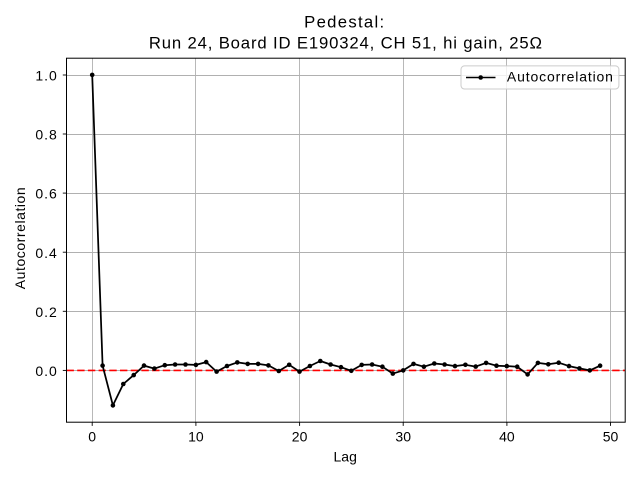 Image resolution: width=640 pixels, height=480 pixels. I want to click on svg-text: 0, so click(92, 437).